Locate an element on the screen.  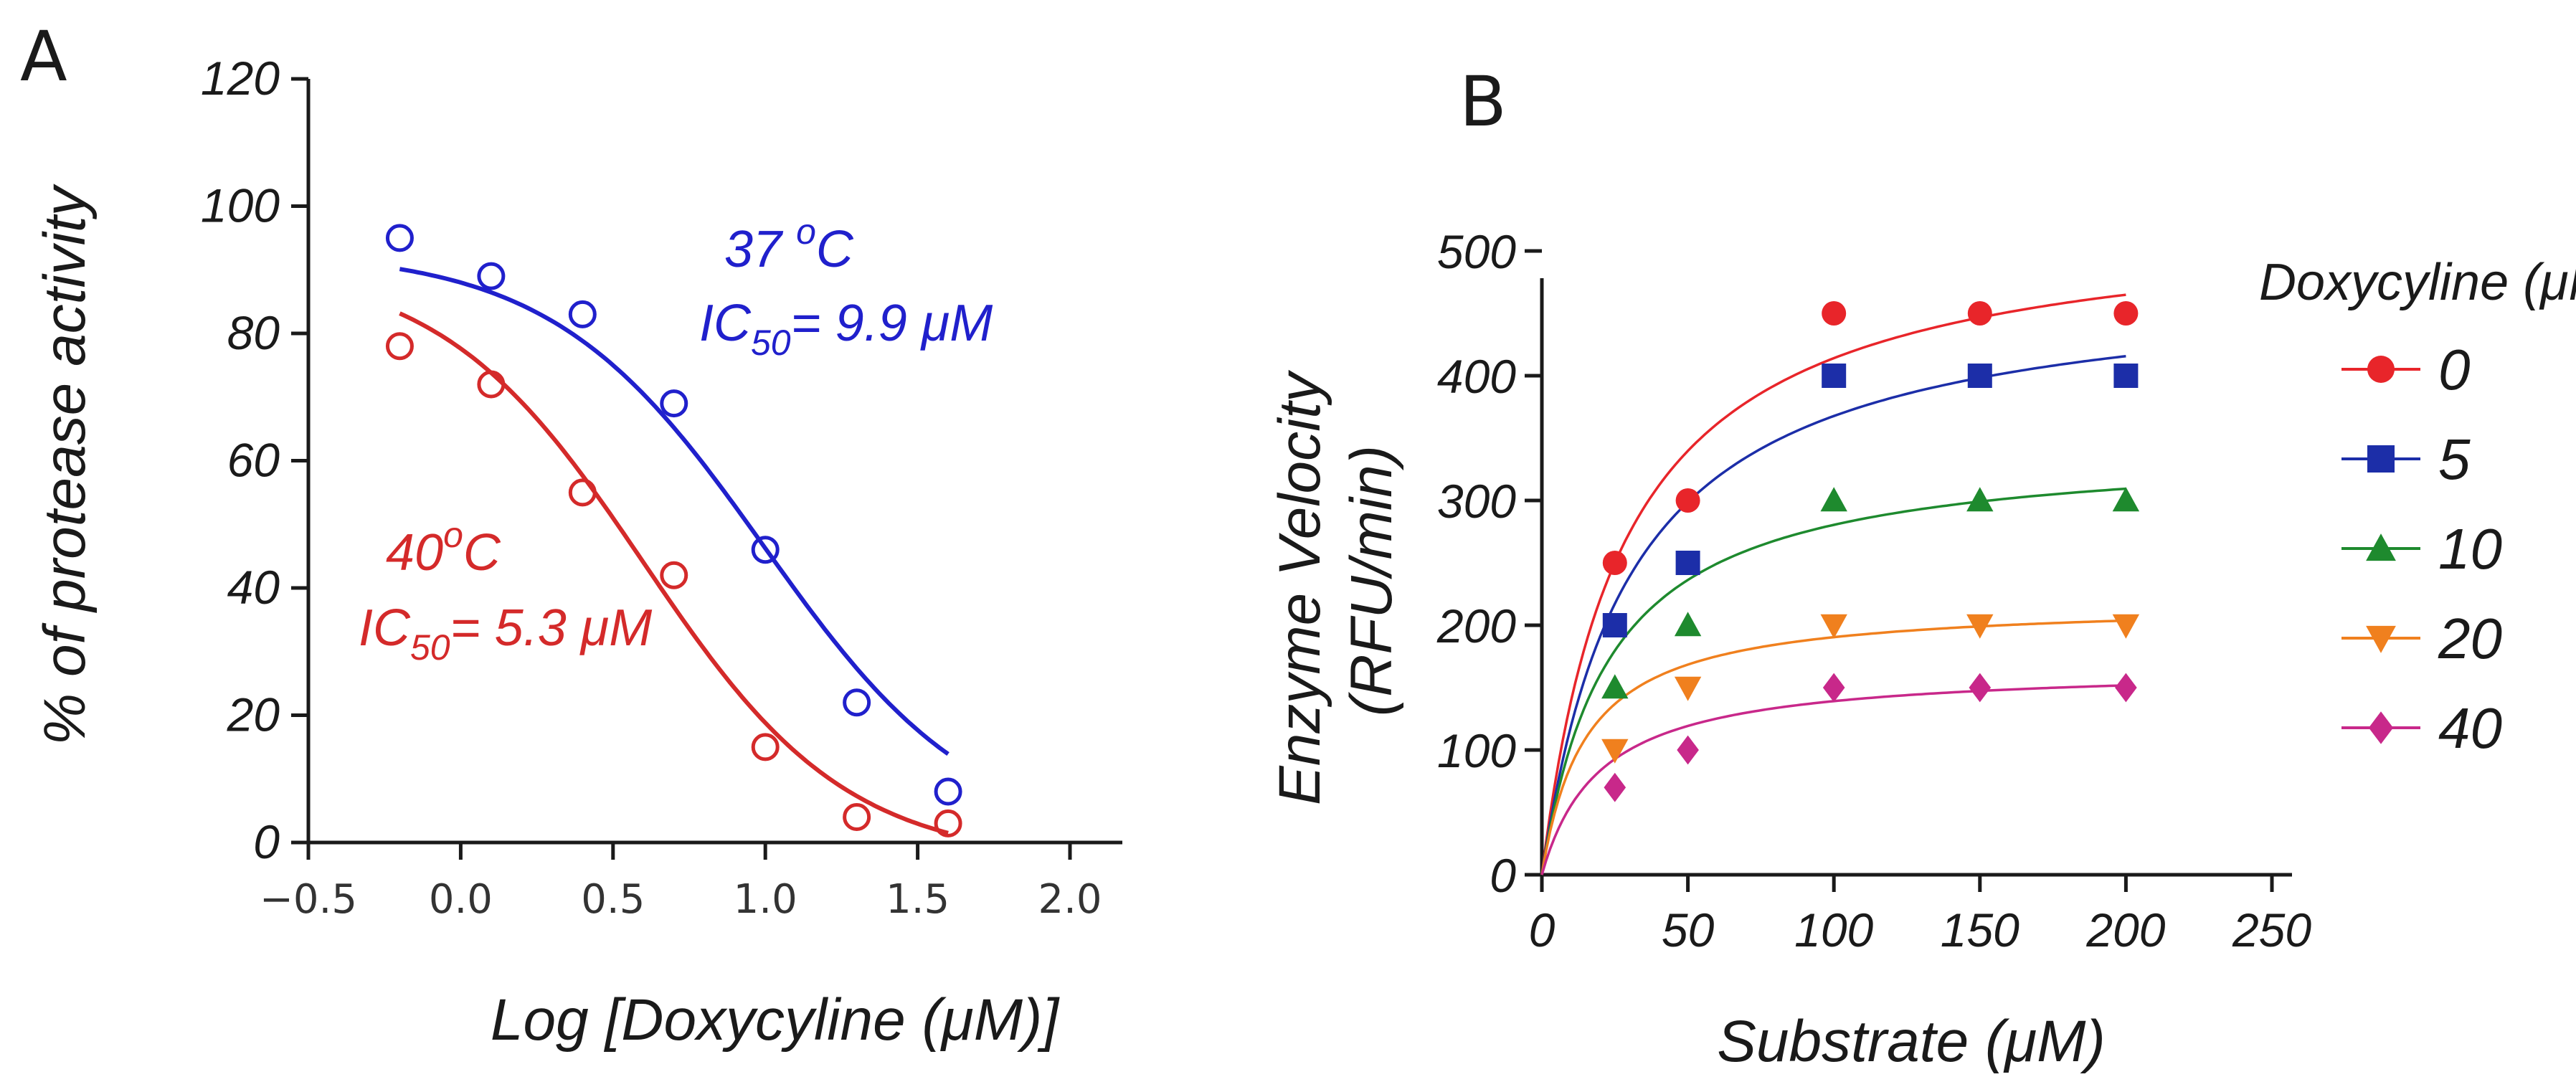
panel-a-x-tick-label: 0.0 is located at coordinates (461, 900).